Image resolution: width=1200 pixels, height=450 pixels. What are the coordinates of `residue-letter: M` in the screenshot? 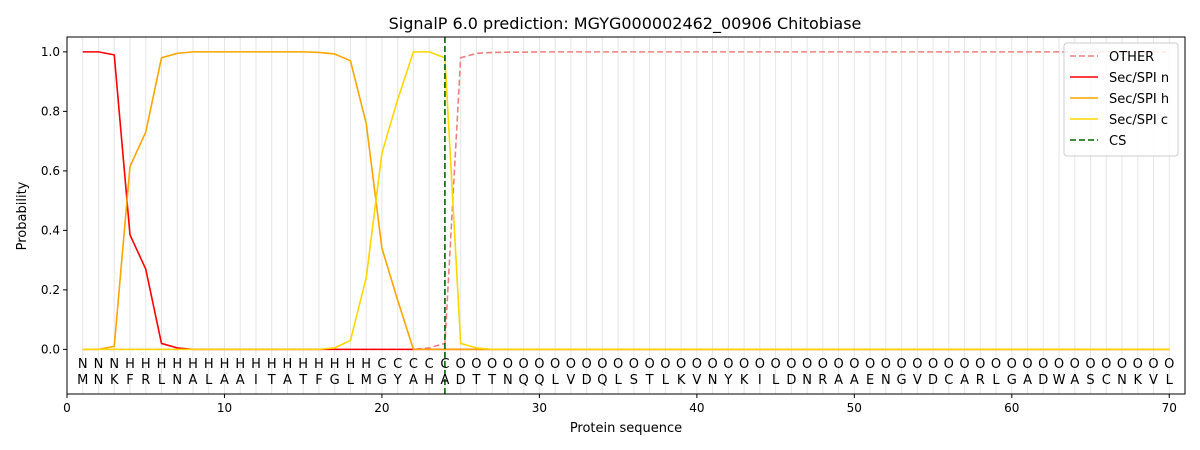 It's located at (366, 380).